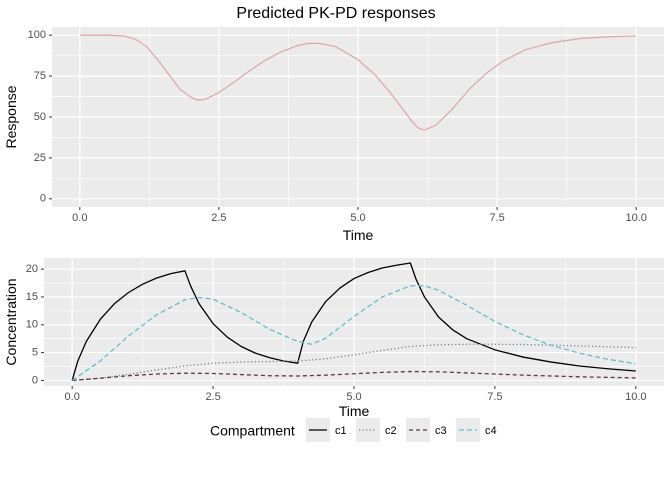 The width and height of the screenshot is (672, 480). What do you see at coordinates (335, 13) in the screenshot?
I see `figure-title: Predicted PK-PD responses` at bounding box center [335, 13].